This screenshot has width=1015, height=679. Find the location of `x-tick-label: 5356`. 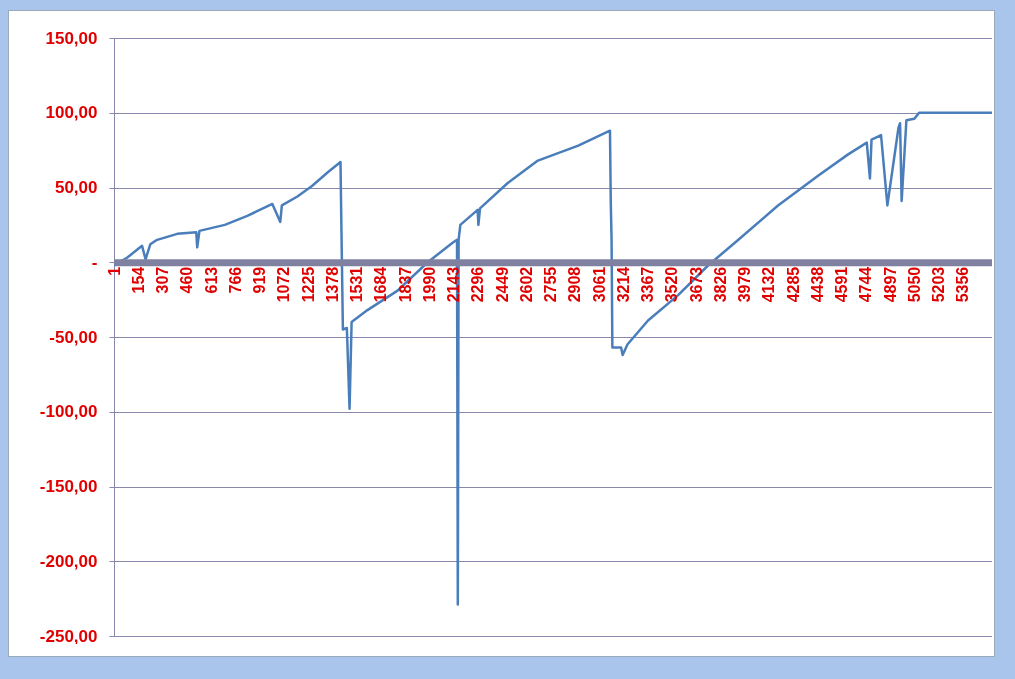

x-tick-label: 5356 is located at coordinates (963, 284).